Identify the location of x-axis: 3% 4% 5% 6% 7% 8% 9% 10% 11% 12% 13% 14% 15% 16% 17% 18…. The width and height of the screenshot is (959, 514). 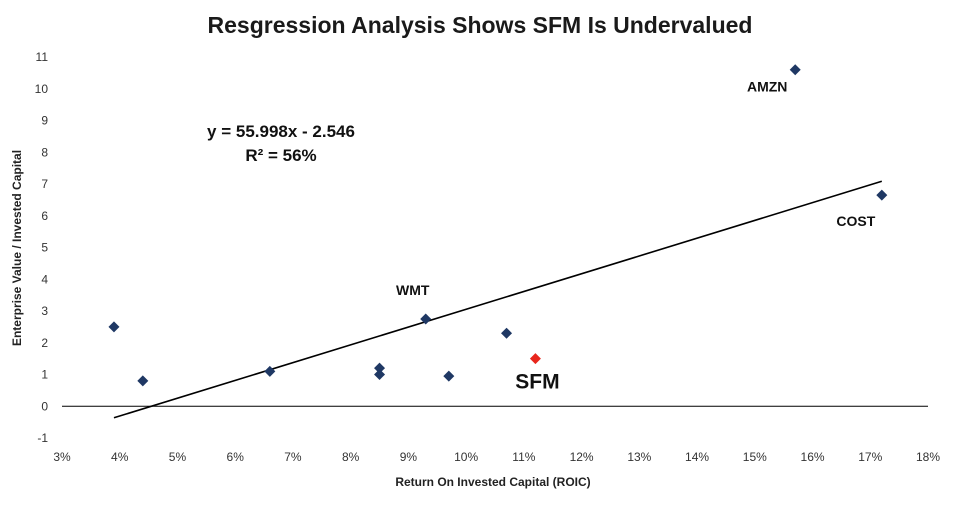
(496, 457).